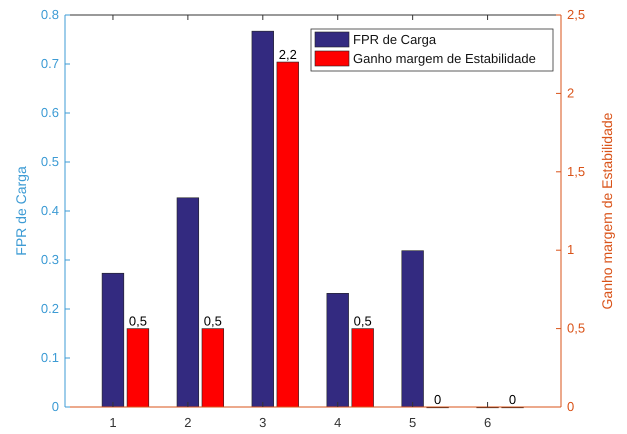  I want to click on y2-tick-label: 0, so click(570, 406).